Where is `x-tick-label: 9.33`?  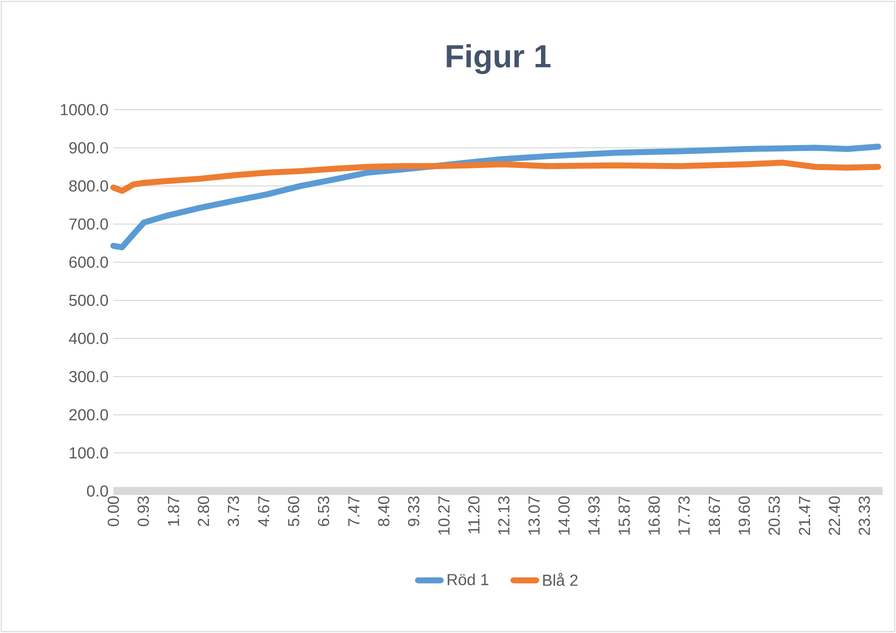 x-tick-label: 9.33 is located at coordinates (414, 511).